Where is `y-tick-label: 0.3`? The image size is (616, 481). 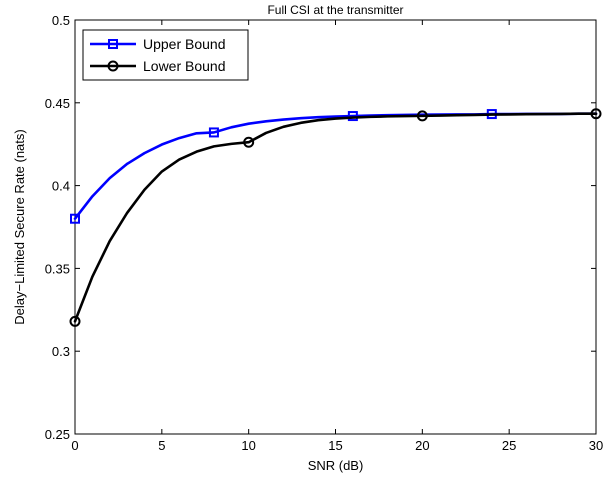
y-tick-label: 0.3 is located at coordinates (61, 351).